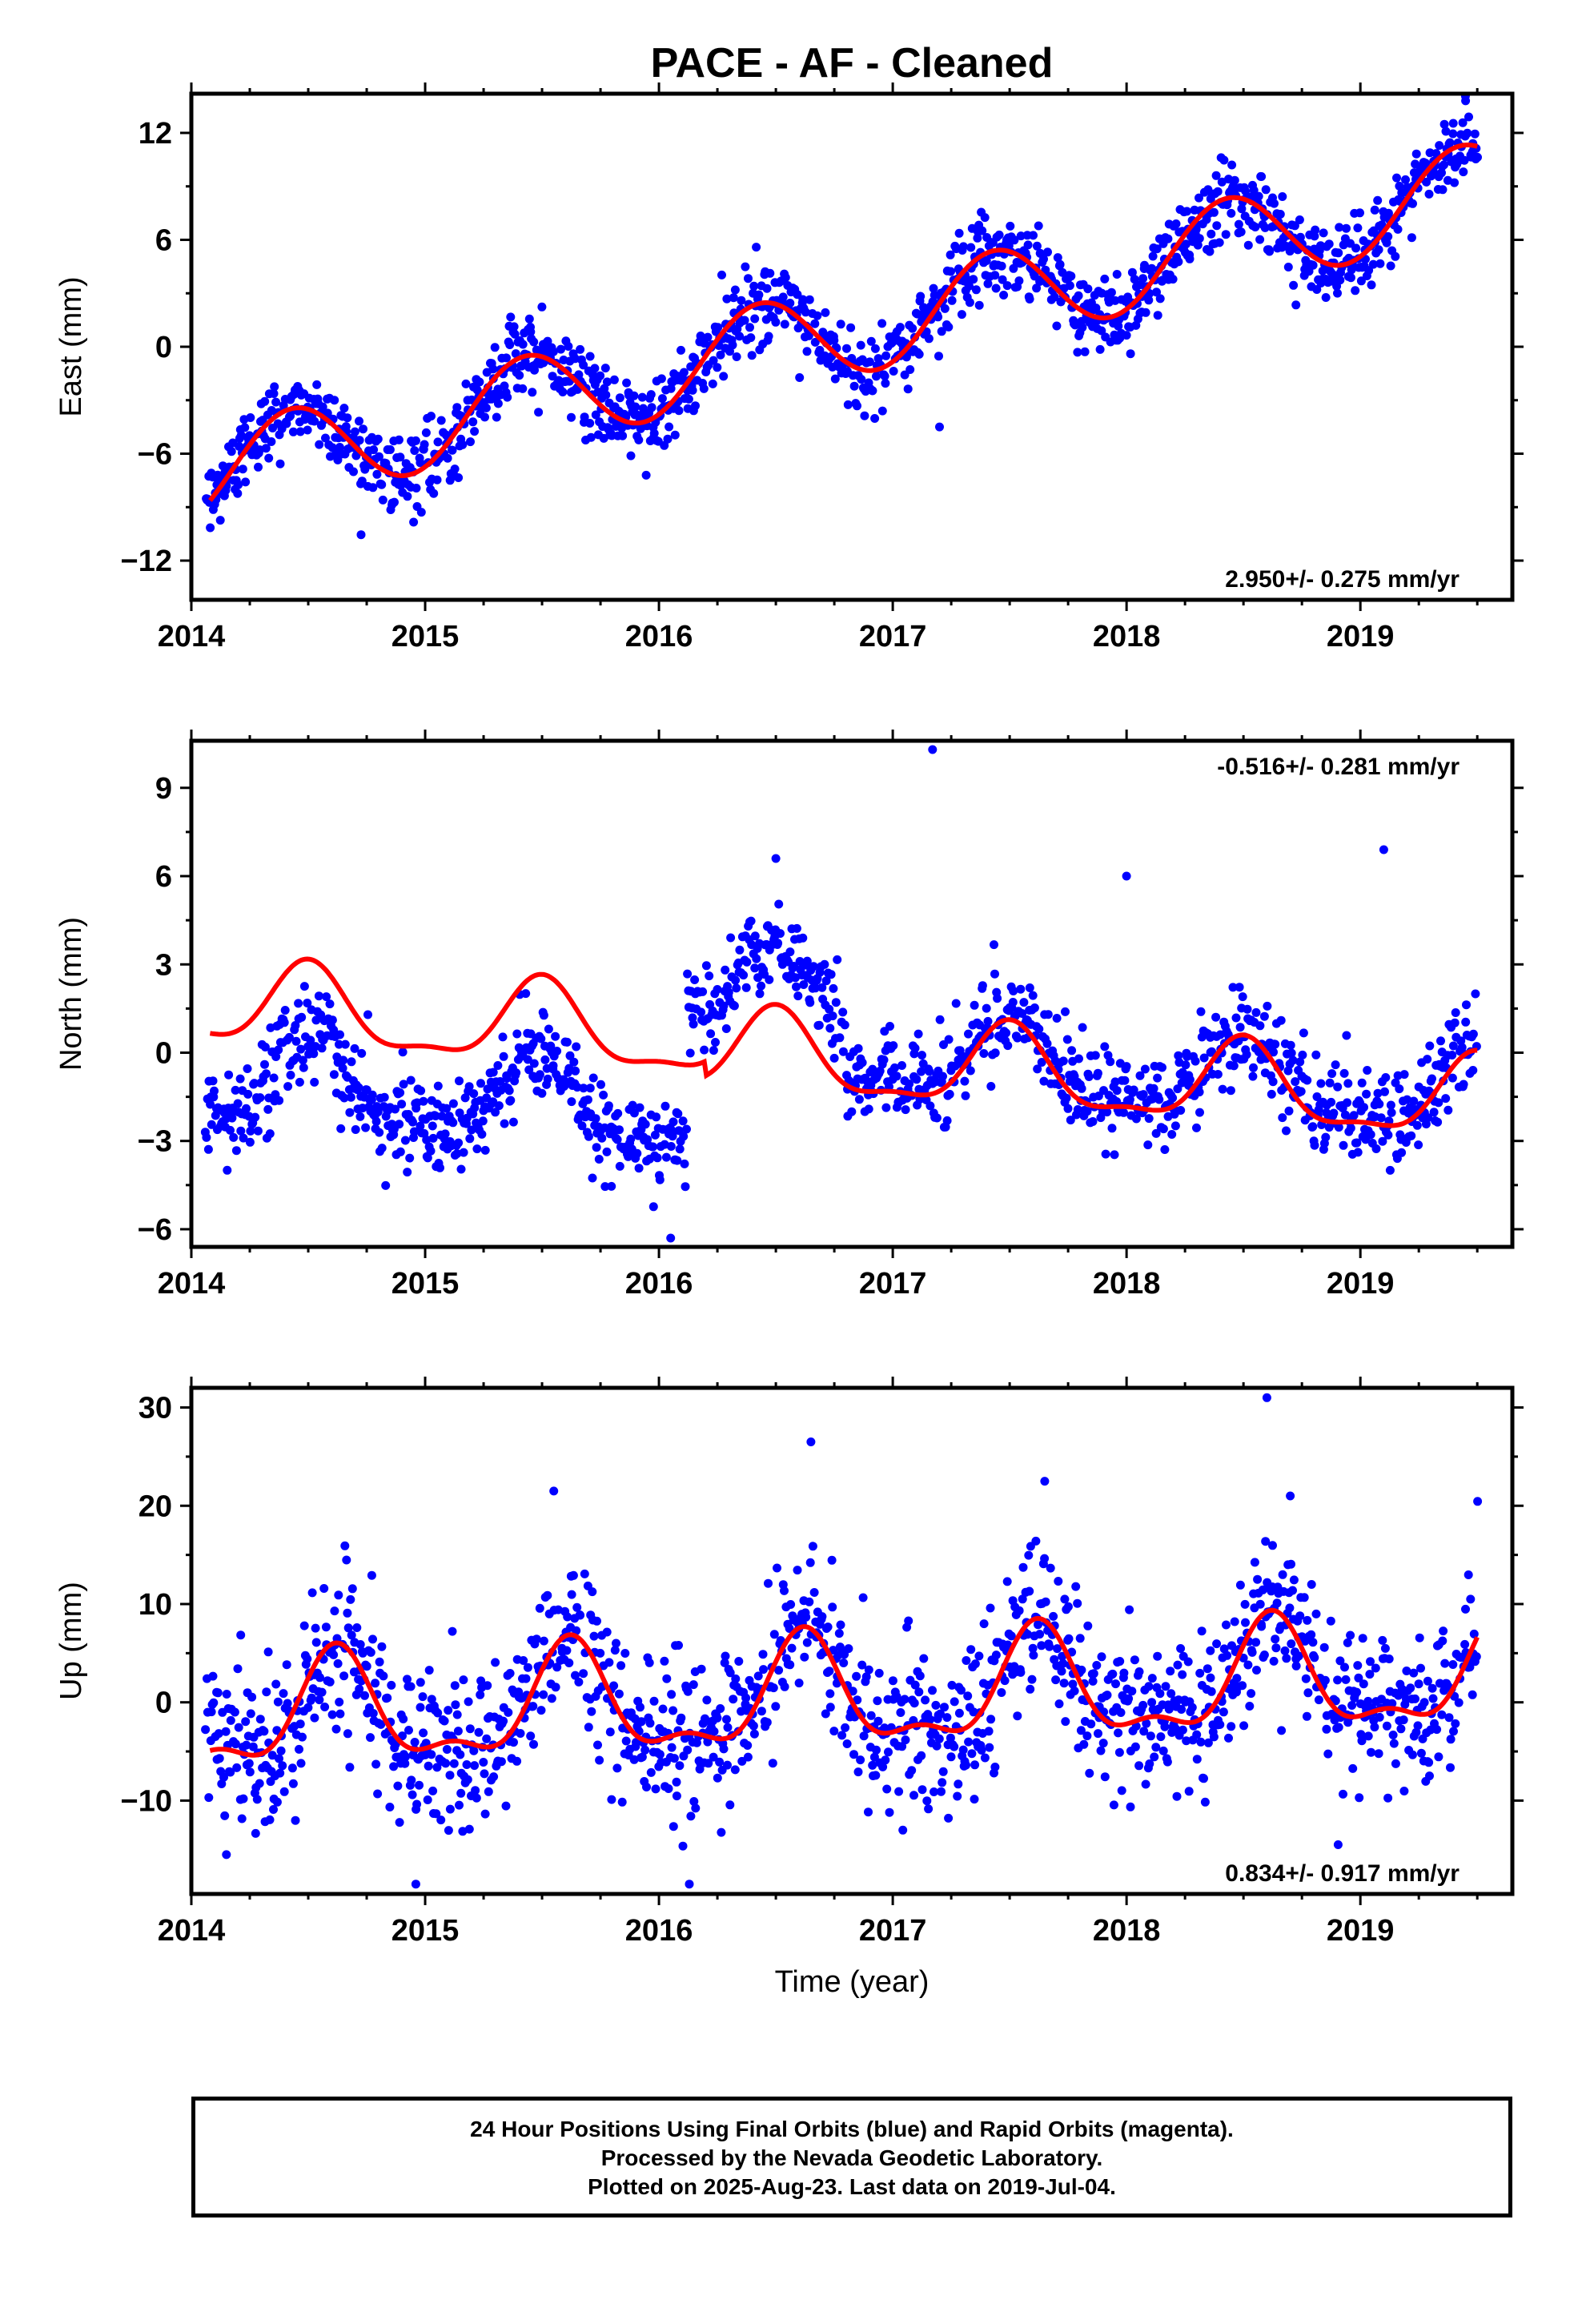  Describe the element at coordinates (155, 1230) in the screenshot. I see `y-tick-label: −6` at that location.